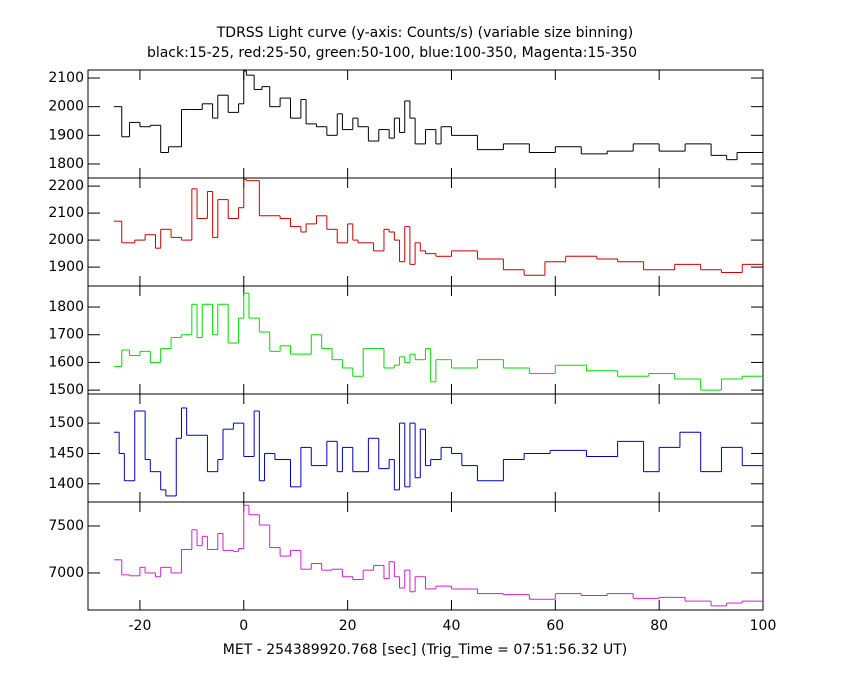 The height and width of the screenshot is (680, 850). What do you see at coordinates (139, 626) in the screenshot?
I see `x-tick-label: -20` at bounding box center [139, 626].